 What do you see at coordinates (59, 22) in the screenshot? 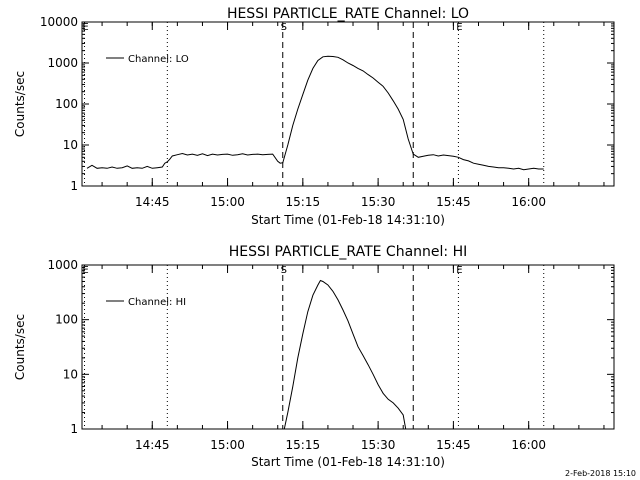
I see `y-tick-label: 10000` at bounding box center [59, 22].